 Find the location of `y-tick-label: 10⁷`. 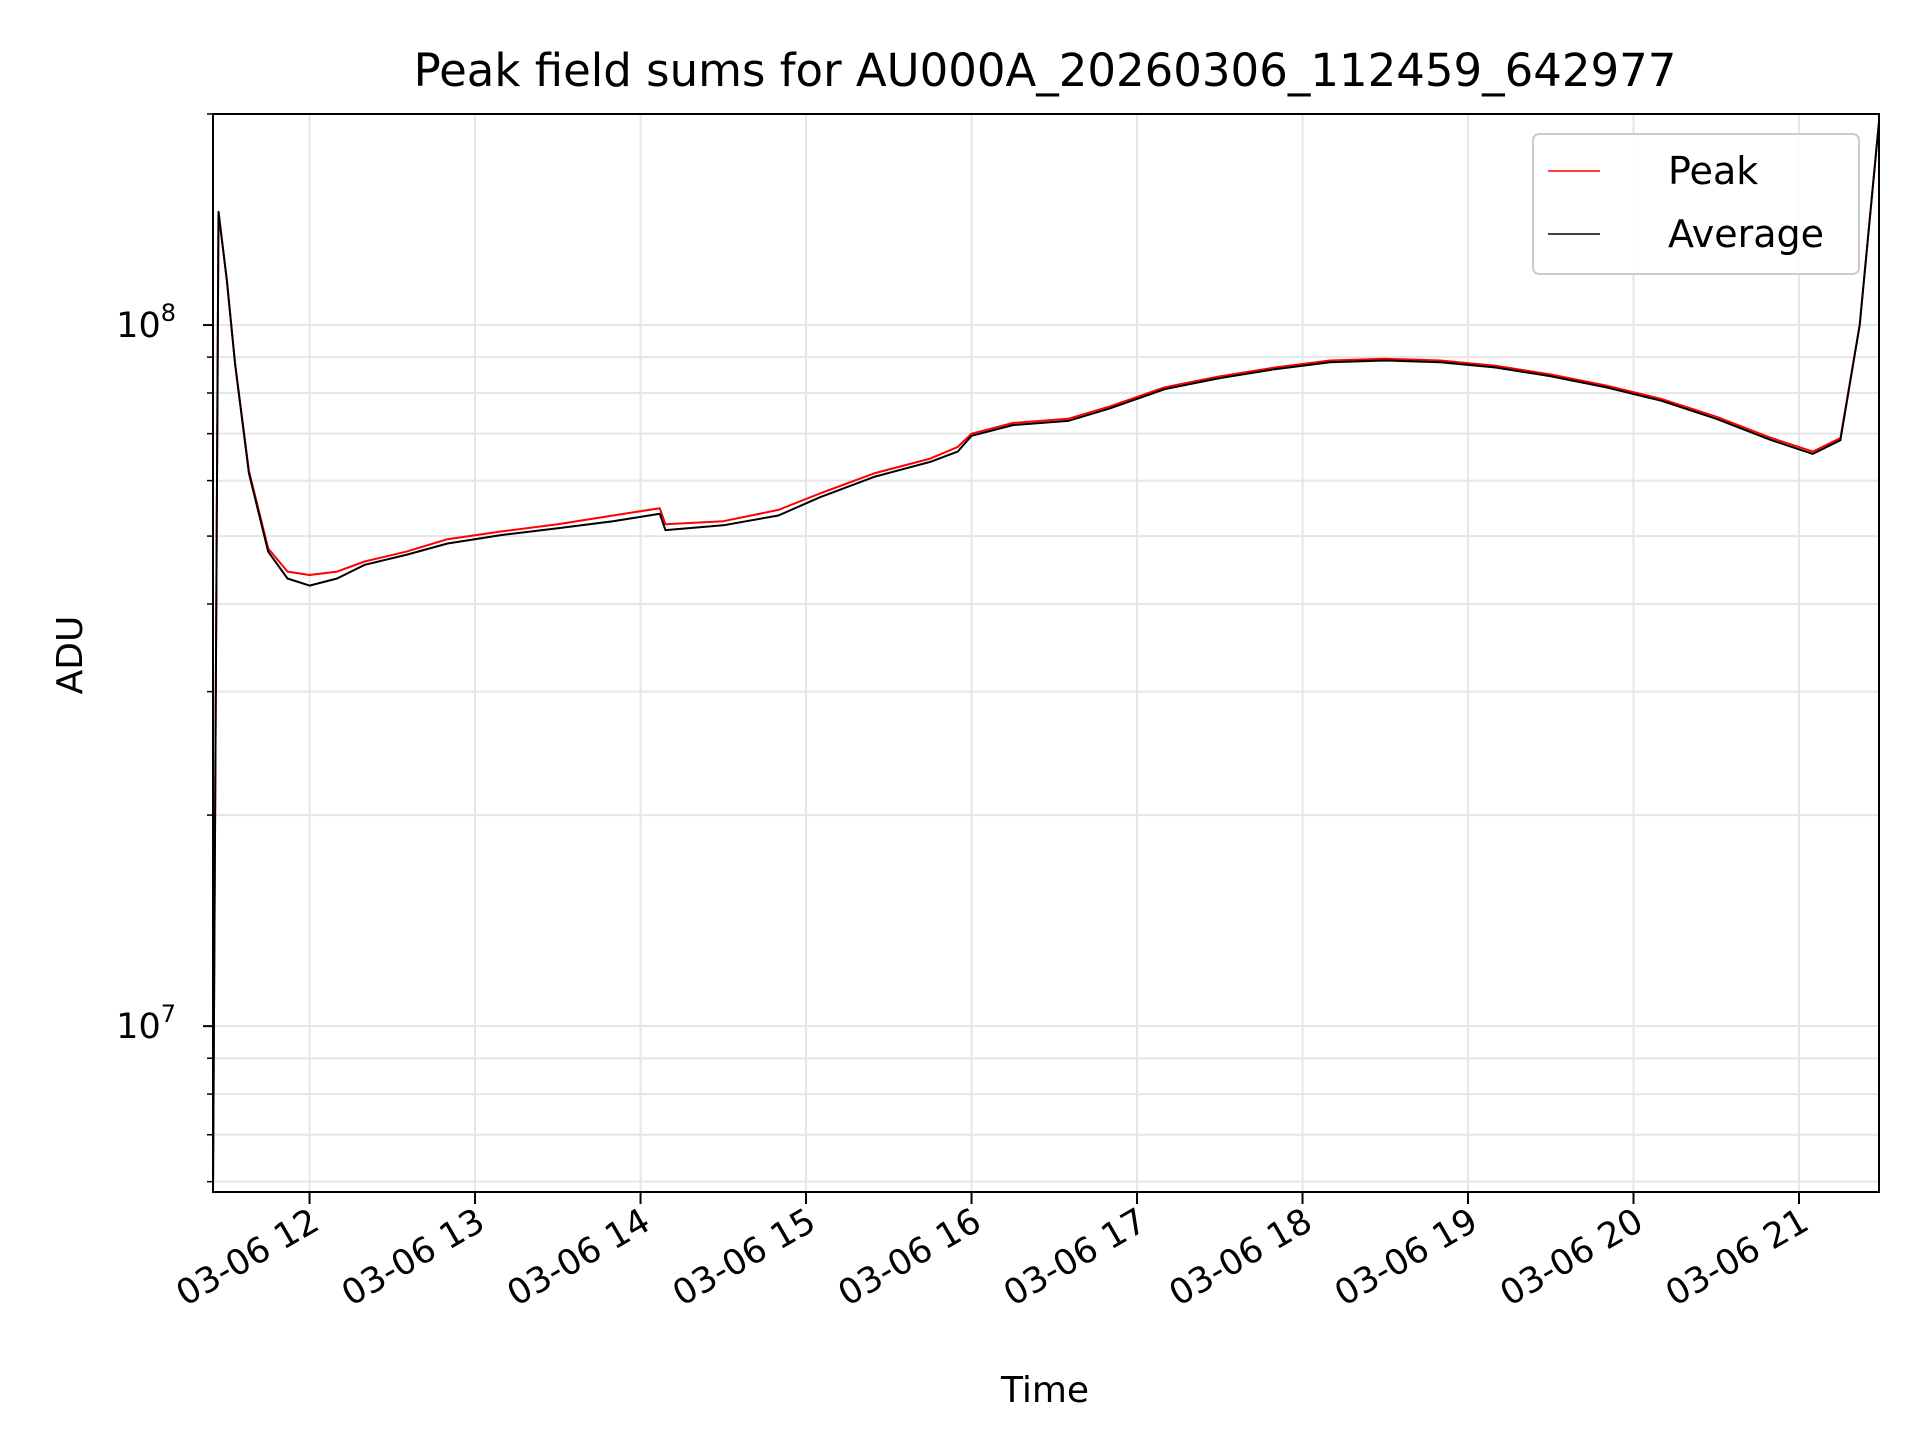

y-tick-label: 10⁷ is located at coordinates (146, 1023).